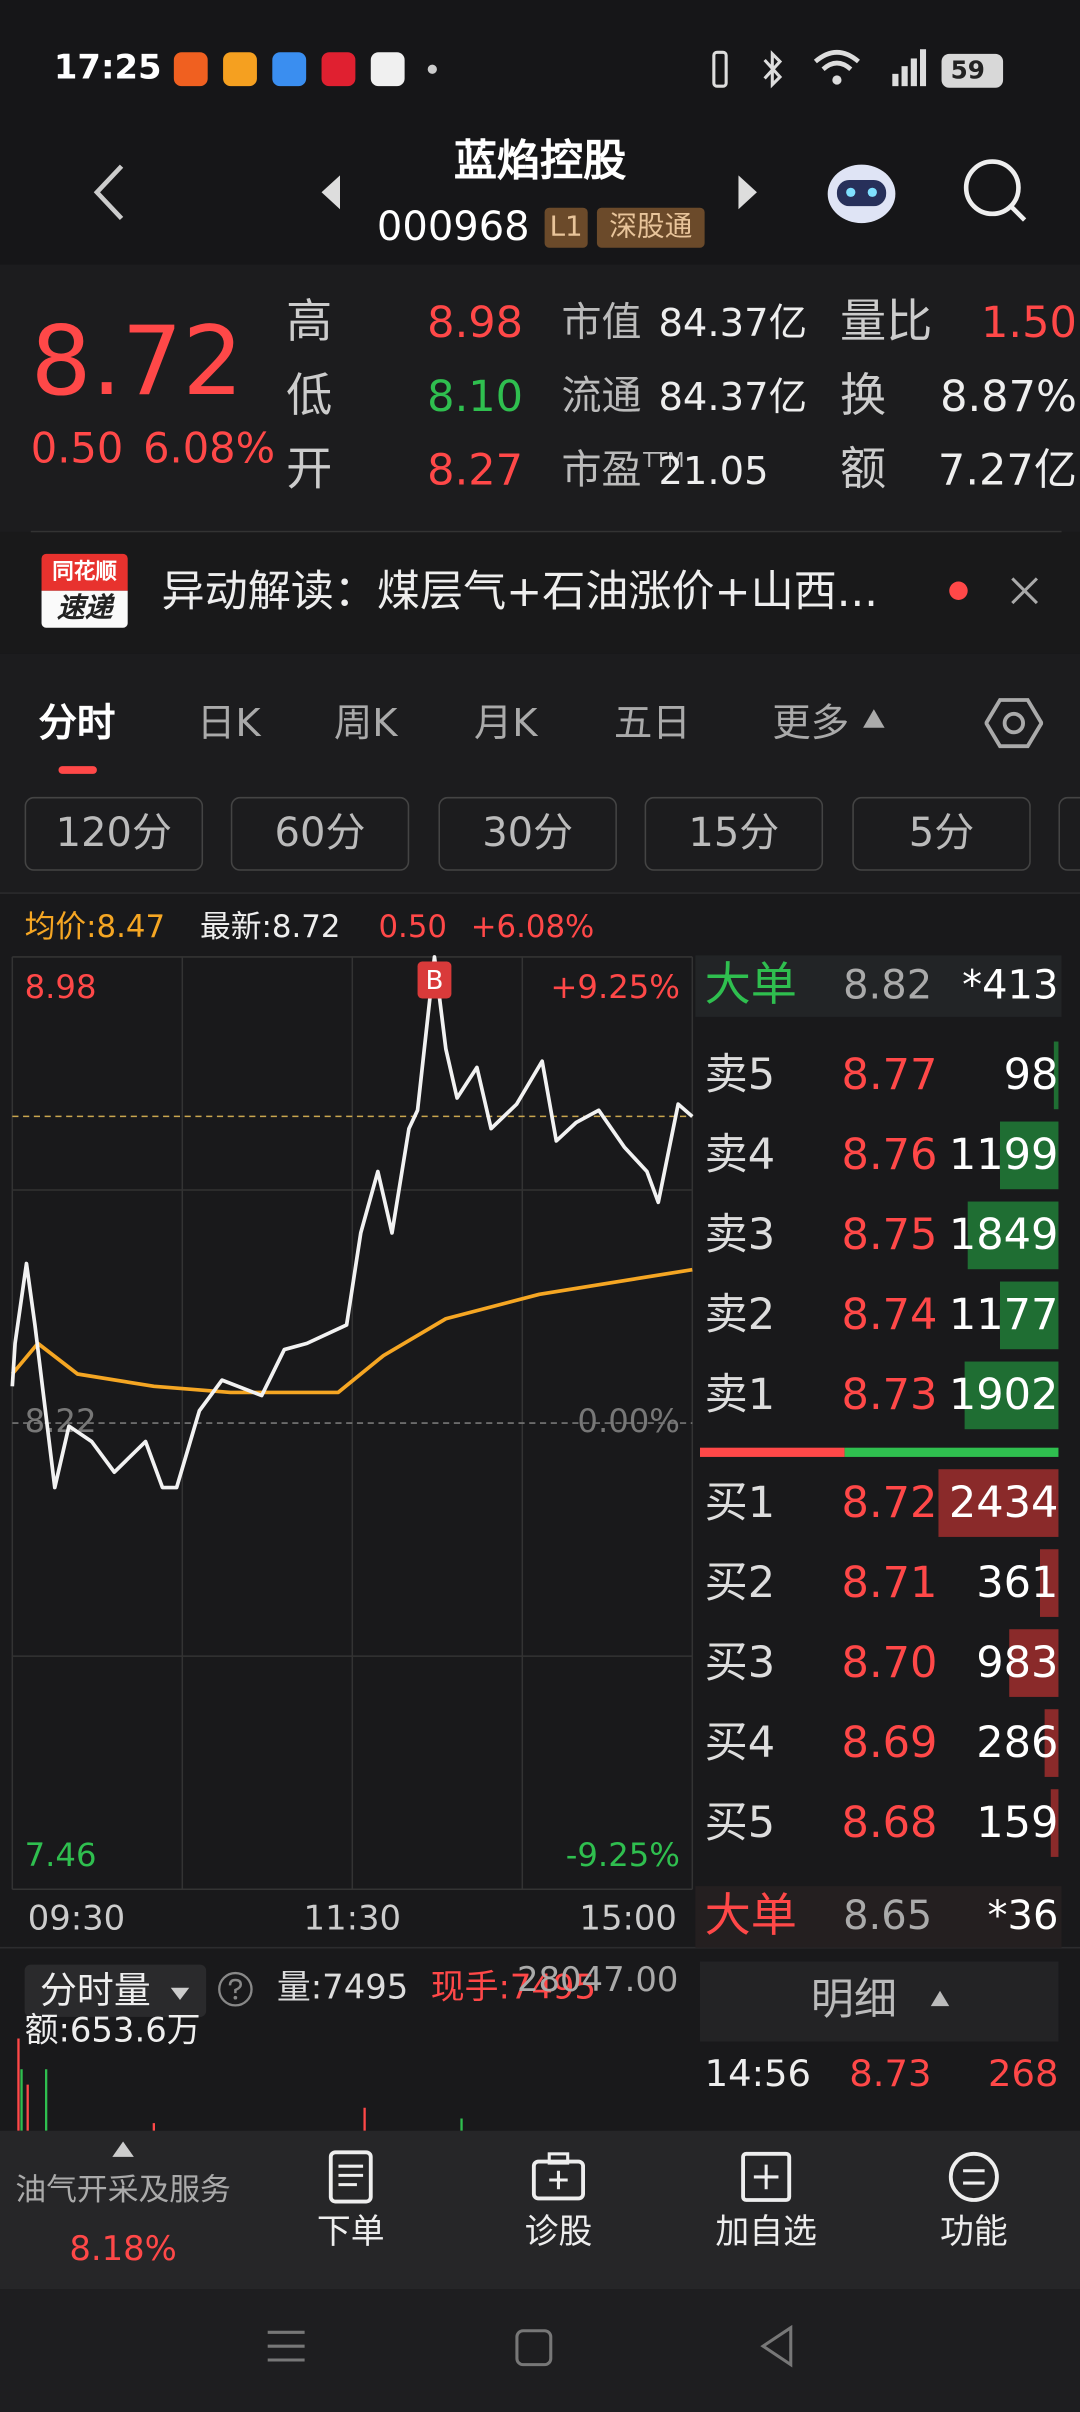 The image size is (1080, 2412). What do you see at coordinates (77, 1918) in the screenshot?
I see `x-tick-label: 09:30` at bounding box center [77, 1918].